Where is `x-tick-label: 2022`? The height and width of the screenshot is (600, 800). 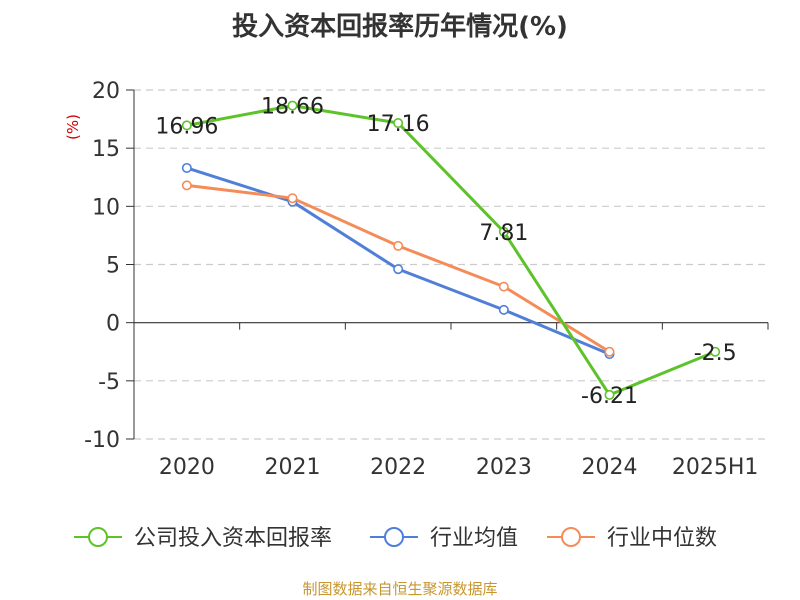
x-tick-label: 2022 is located at coordinates (398, 467).